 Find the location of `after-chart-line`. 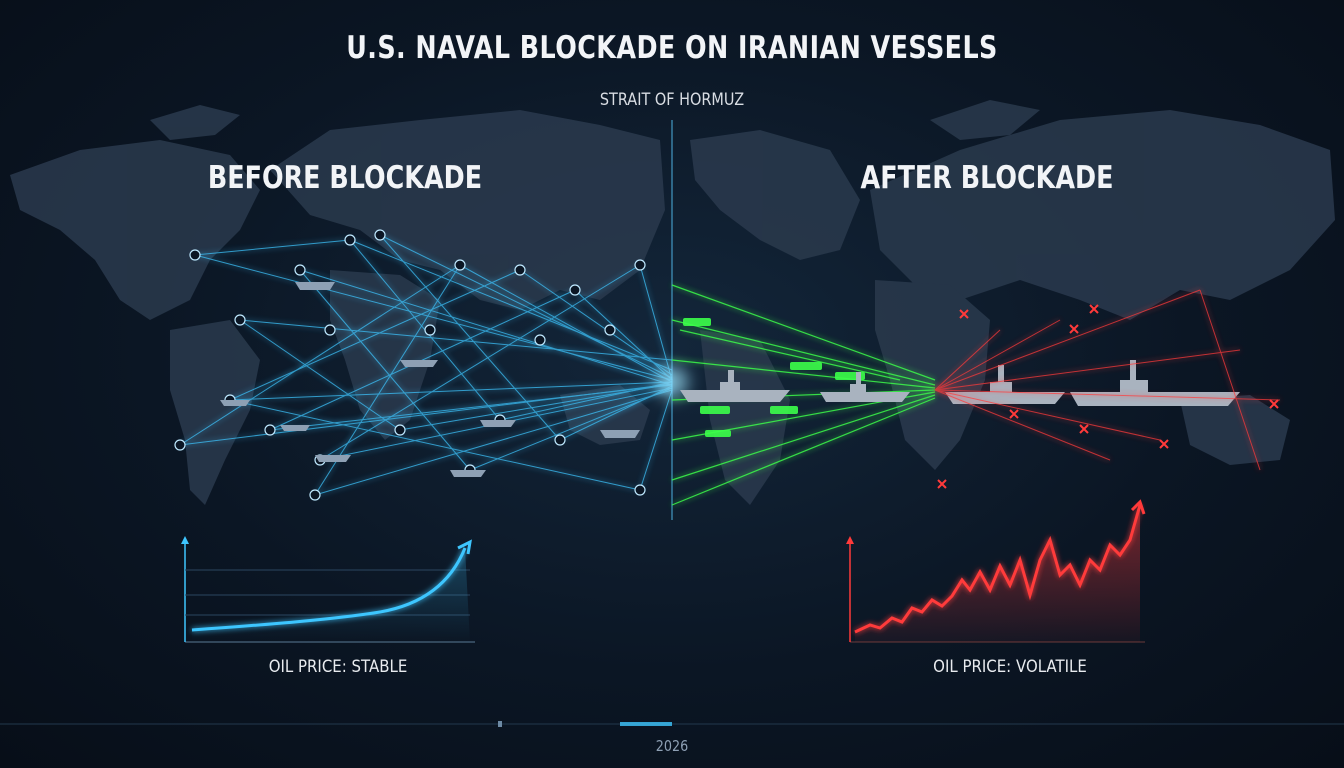

after-chart-line is located at coordinates (998, 569).